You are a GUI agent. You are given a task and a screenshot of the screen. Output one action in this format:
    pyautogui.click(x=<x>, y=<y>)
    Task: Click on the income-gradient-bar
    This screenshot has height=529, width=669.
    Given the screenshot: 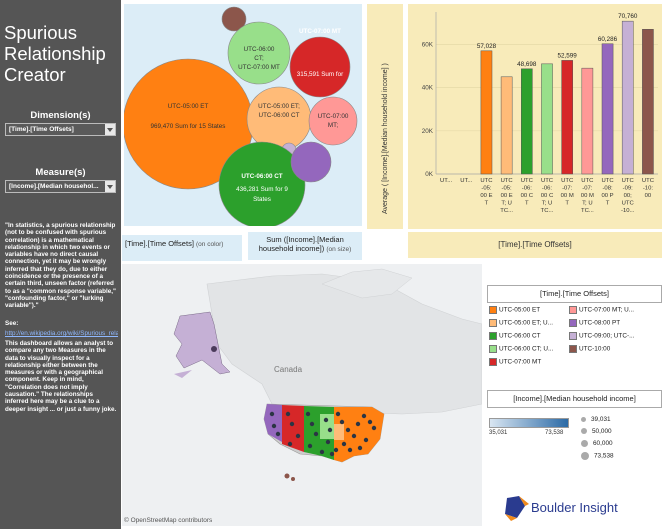 What is the action you would take?
    pyautogui.click(x=529, y=423)
    